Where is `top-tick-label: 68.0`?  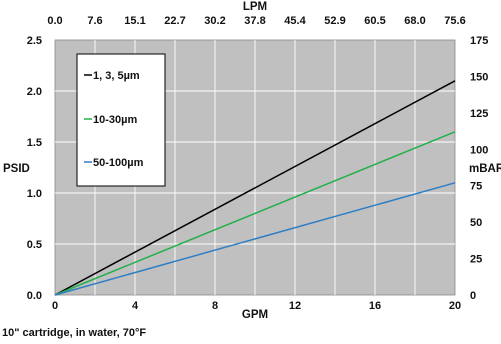 top-tick-label: 68.0 is located at coordinates (414, 21).